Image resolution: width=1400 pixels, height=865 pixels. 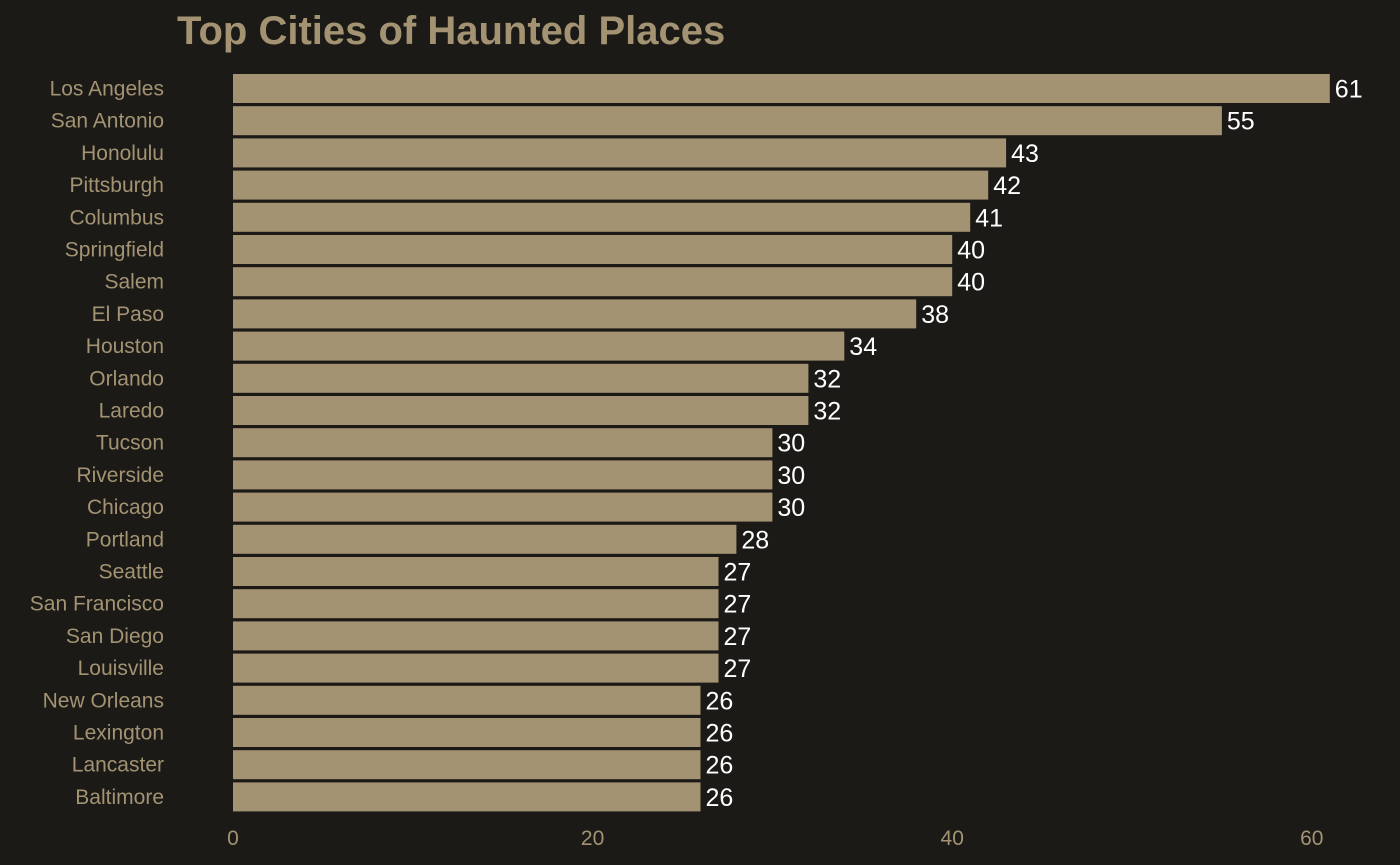 What do you see at coordinates (97, 604) in the screenshot?
I see `category-label: San Francisco` at bounding box center [97, 604].